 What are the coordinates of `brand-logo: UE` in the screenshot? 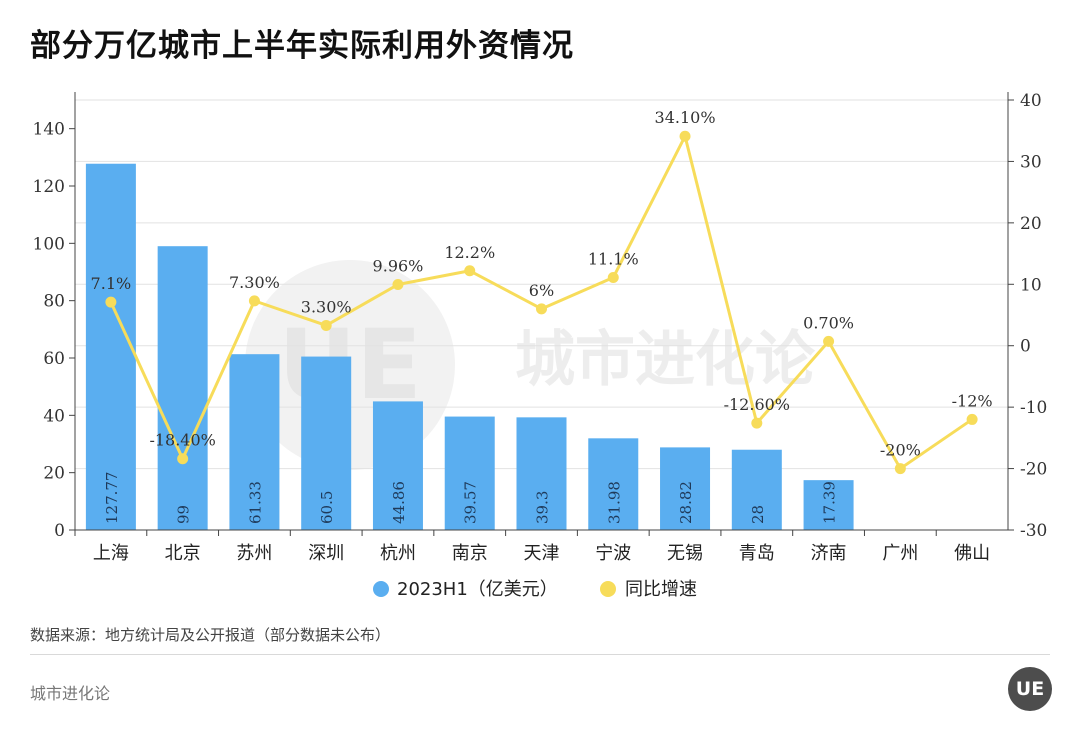 It's located at (1030, 689).